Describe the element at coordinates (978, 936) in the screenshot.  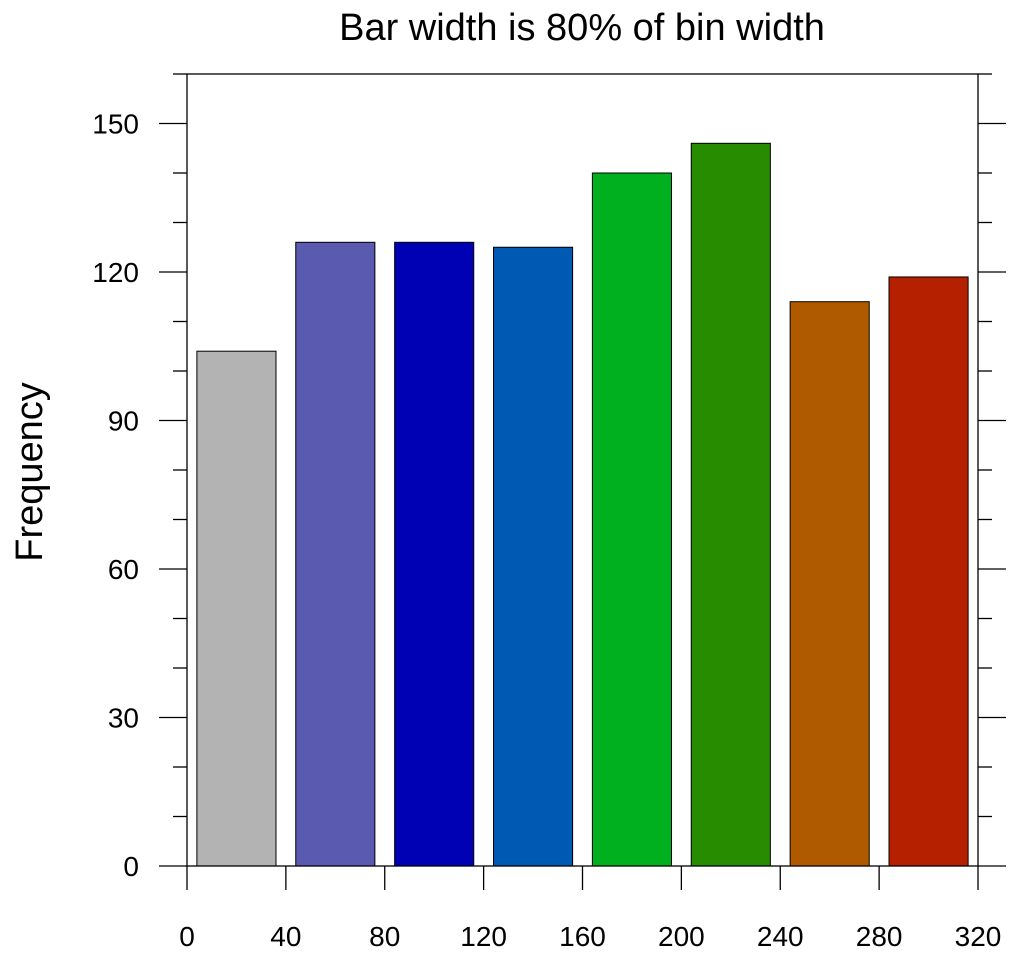
I see `x-tick-label: 320` at that location.